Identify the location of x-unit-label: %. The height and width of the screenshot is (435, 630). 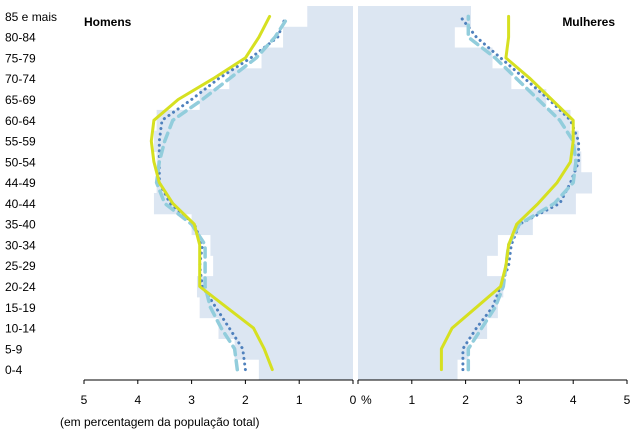
(366, 400).